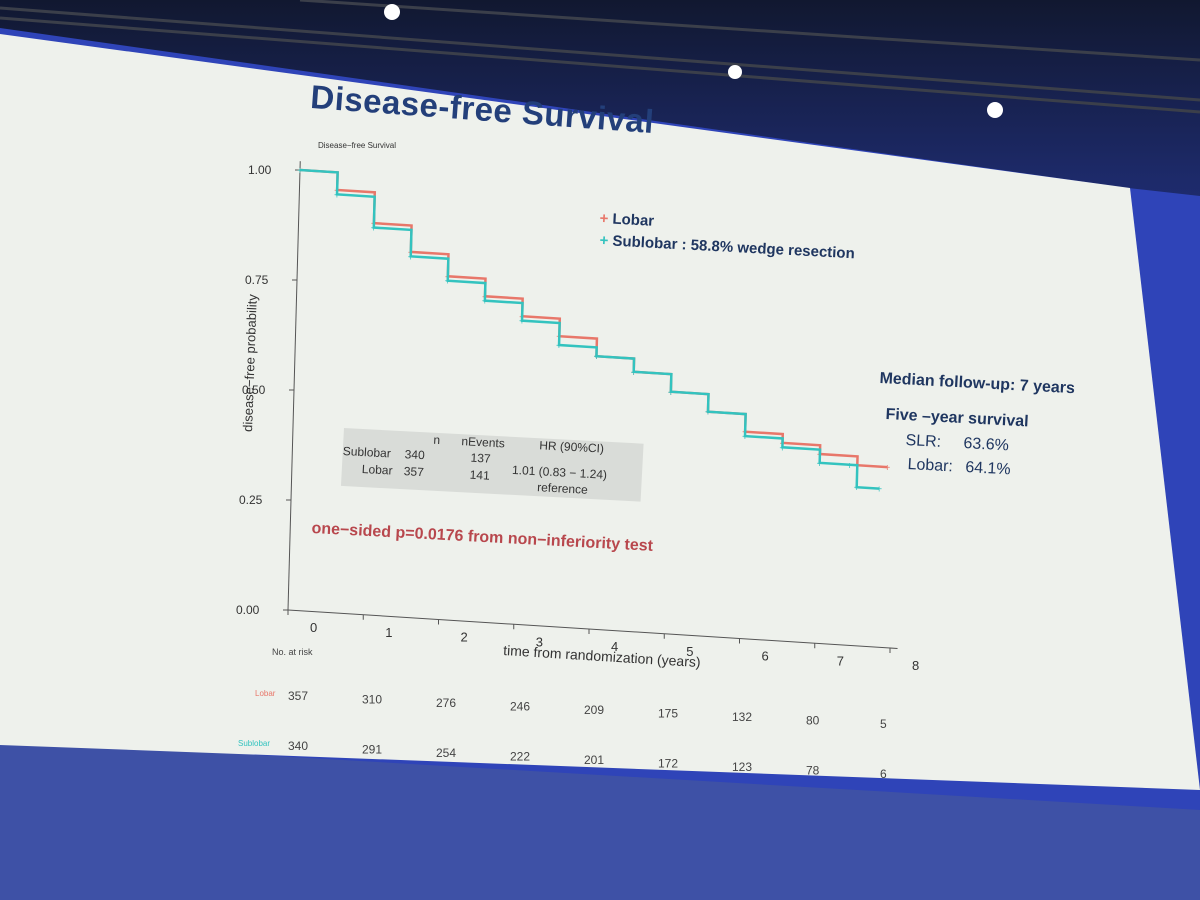 The image size is (1200, 900). I want to click on risk-sublobar-count: 254, so click(446, 753).